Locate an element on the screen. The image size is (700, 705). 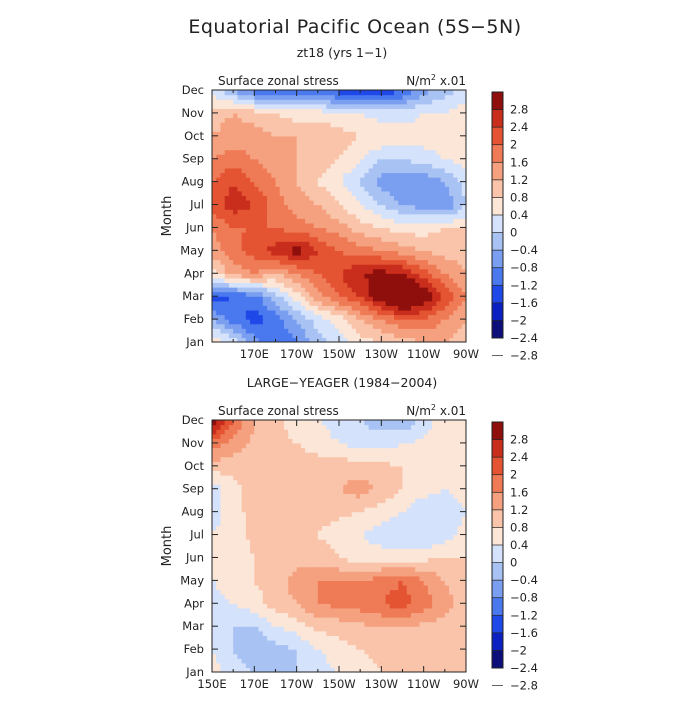
colorbar-label: 0.4 is located at coordinates (519, 215).